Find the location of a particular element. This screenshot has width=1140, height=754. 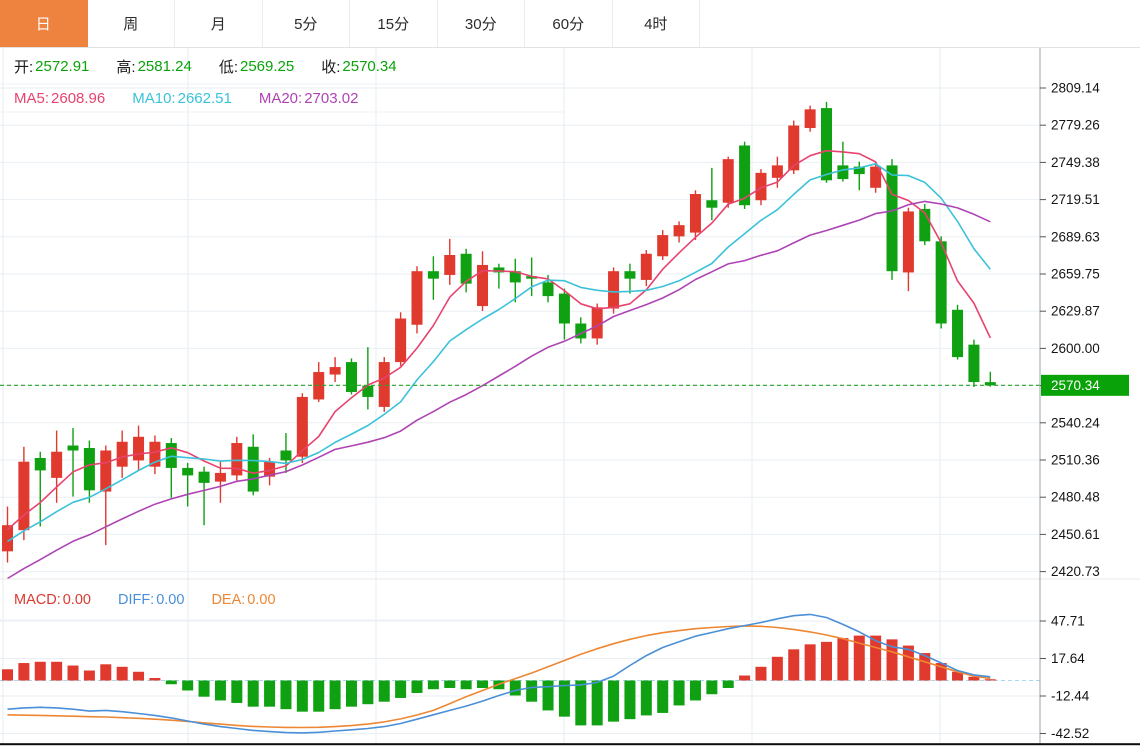

tab-5min-label: 5分 is located at coordinates (306, 24).